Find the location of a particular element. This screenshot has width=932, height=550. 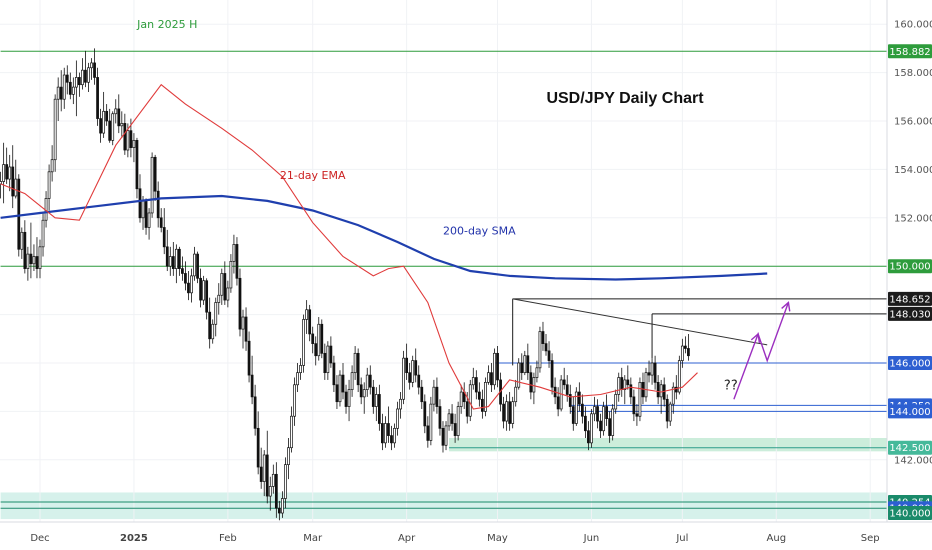

time-tick-0: Dec is located at coordinates (39, 538).